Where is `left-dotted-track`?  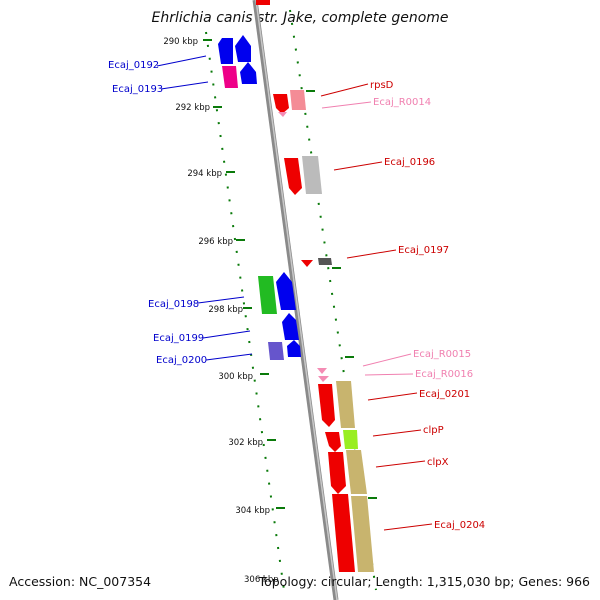
left-dotted-track is located at coordinates (245, 311).